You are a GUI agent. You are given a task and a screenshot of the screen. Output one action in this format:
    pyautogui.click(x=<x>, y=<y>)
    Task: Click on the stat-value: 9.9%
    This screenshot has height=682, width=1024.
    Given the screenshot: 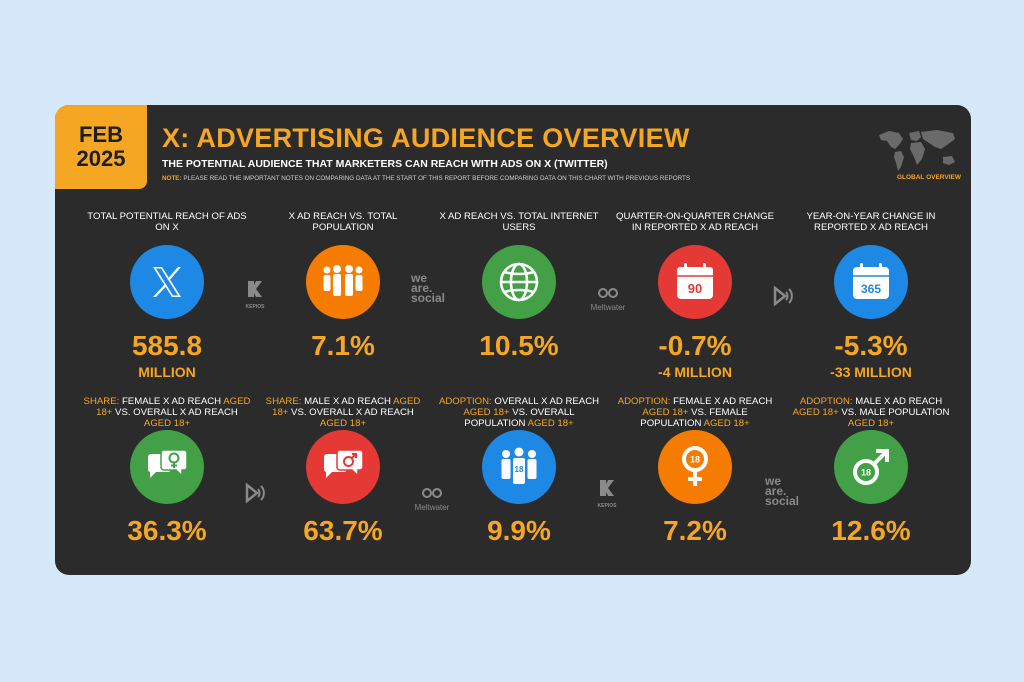 What is the action you would take?
    pyautogui.click(x=519, y=530)
    